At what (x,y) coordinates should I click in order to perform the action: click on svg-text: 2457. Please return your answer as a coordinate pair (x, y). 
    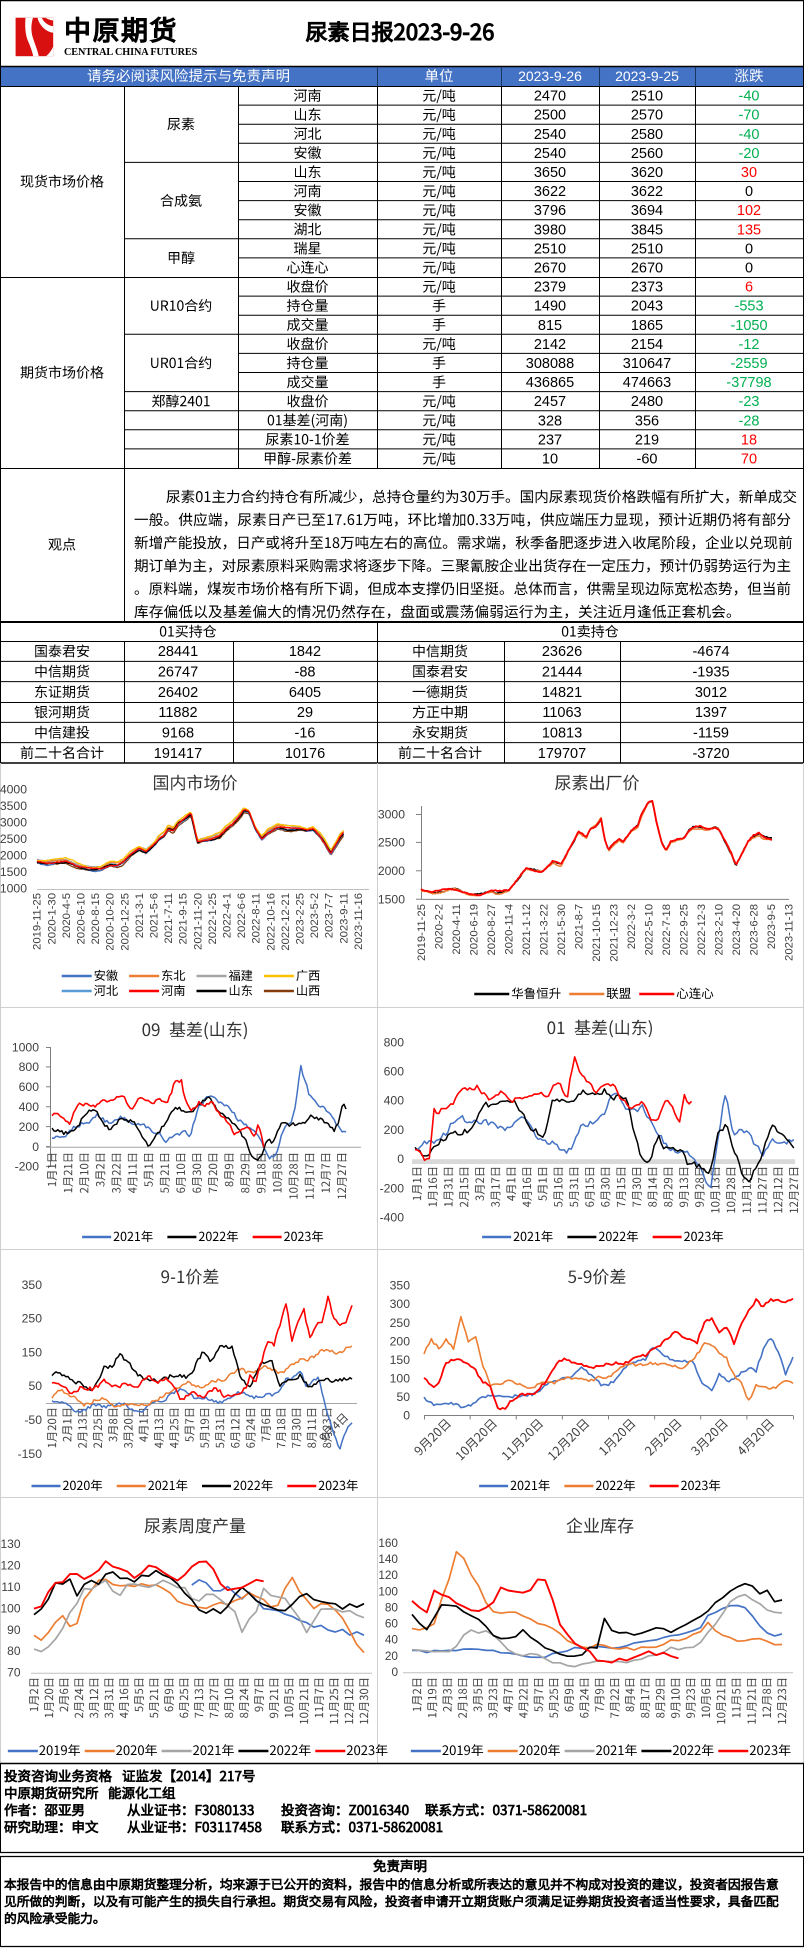
    Looking at the image, I should click on (550, 402).